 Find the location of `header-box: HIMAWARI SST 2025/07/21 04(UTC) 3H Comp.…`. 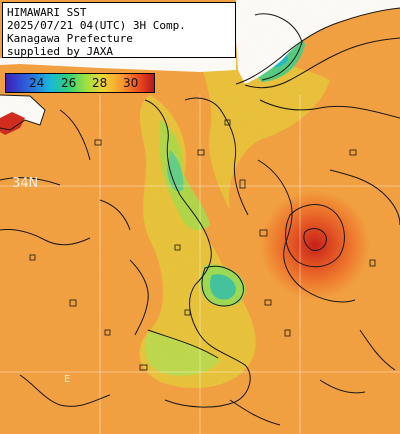

header-box: HIMAWARI SST 2025/07/21 04(UTC) 3H Comp.… is located at coordinates (119, 30).